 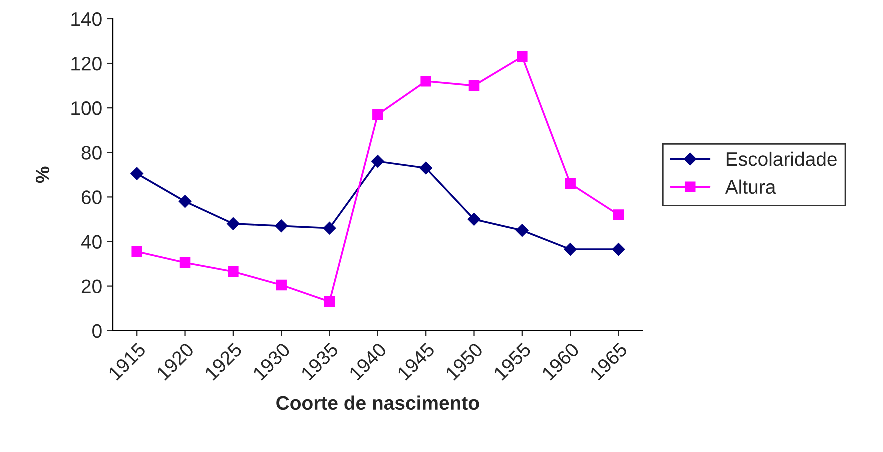 I want to click on y-tick-label: 80, so click(x=92, y=153).